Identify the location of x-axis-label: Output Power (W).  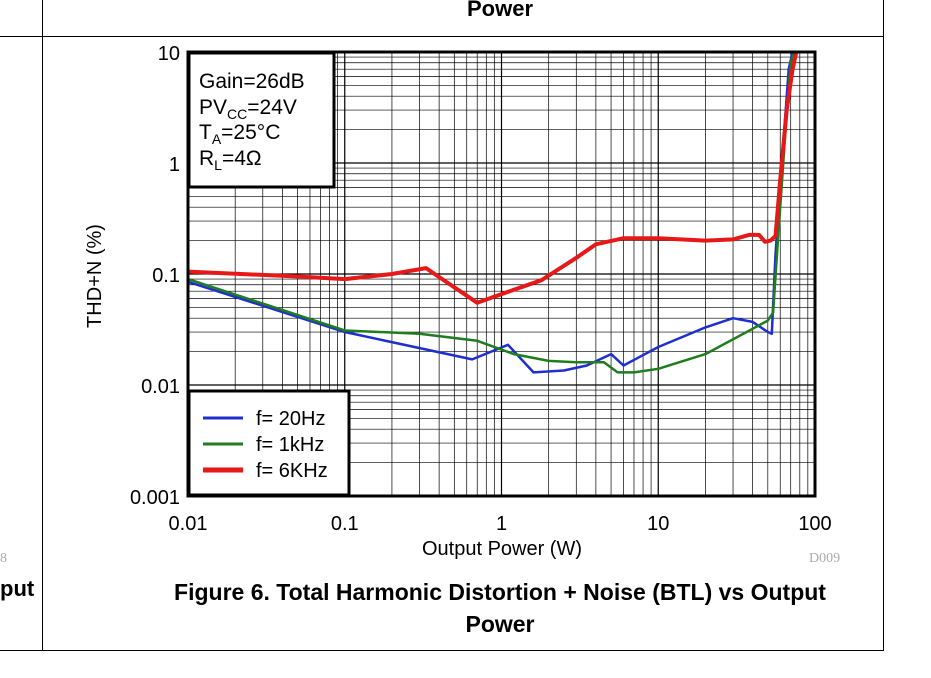
(502, 549).